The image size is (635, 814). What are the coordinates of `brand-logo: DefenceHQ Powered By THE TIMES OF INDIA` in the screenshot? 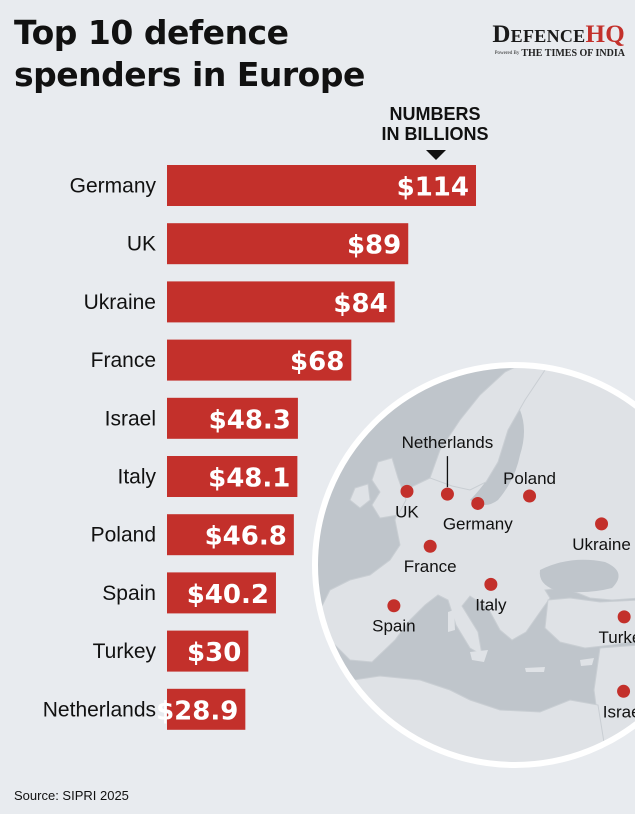 It's located at (558, 41).